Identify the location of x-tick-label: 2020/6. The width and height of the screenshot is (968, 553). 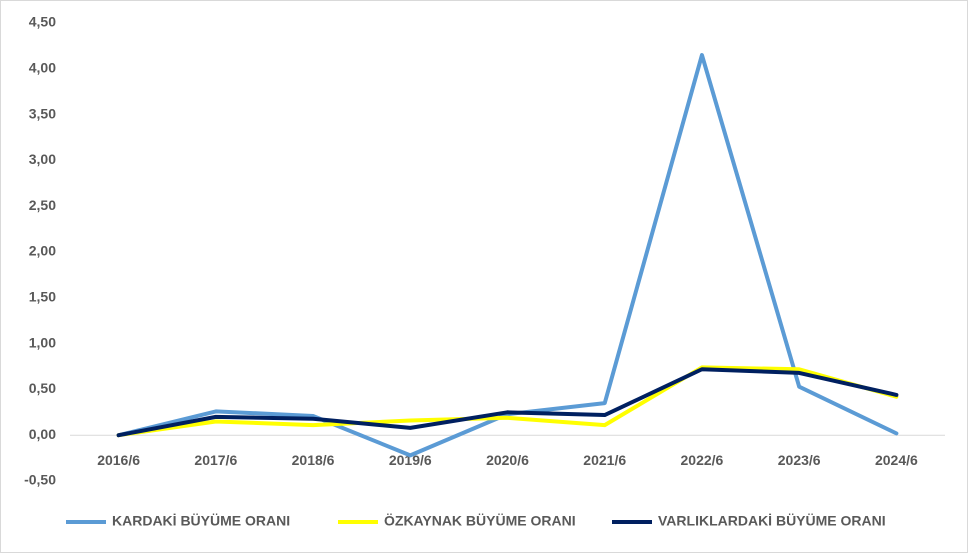
(507, 460).